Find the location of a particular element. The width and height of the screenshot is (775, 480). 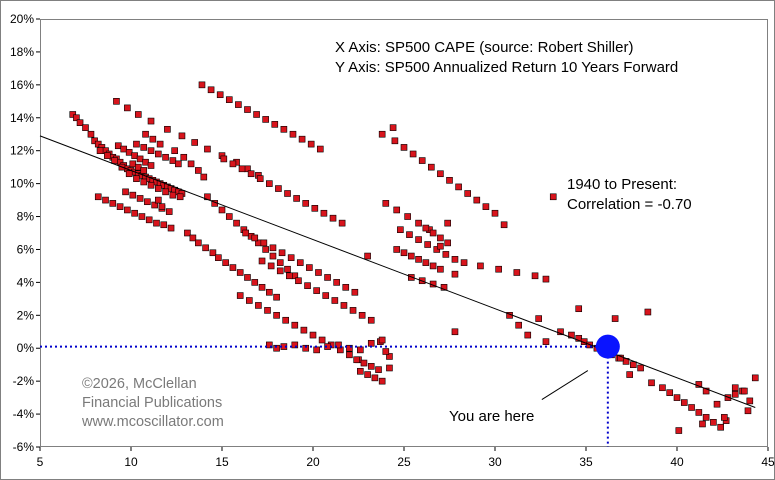

y-tick-label: 16% is located at coordinates (22, 85).